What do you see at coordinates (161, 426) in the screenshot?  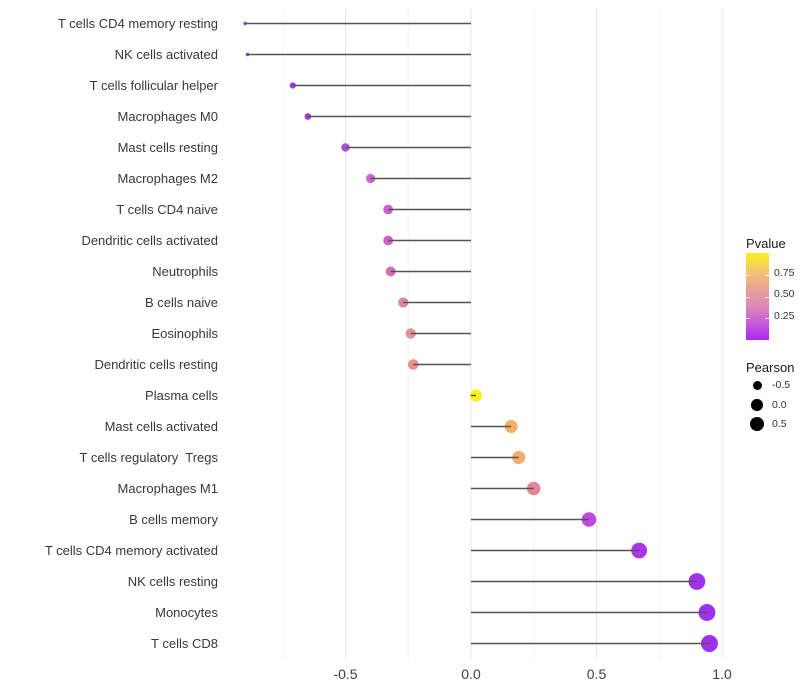 I see `y-axis-label: Mast cells activated` at bounding box center [161, 426].